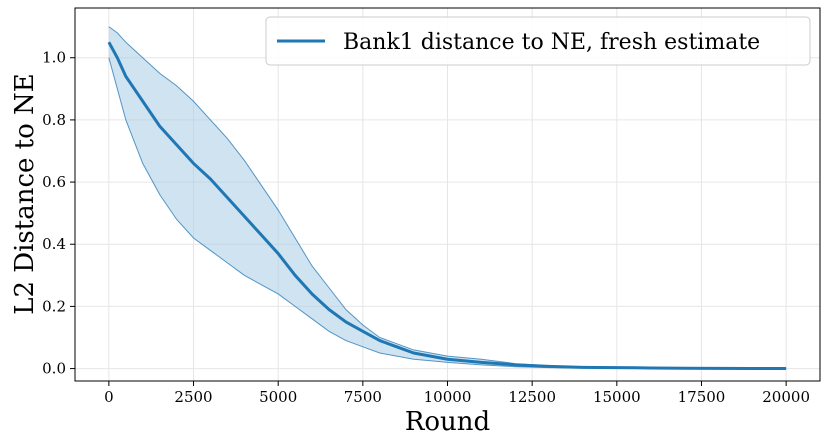 This screenshot has width=830, height=446. I want to click on x-tick-label: 2500, so click(193, 397).